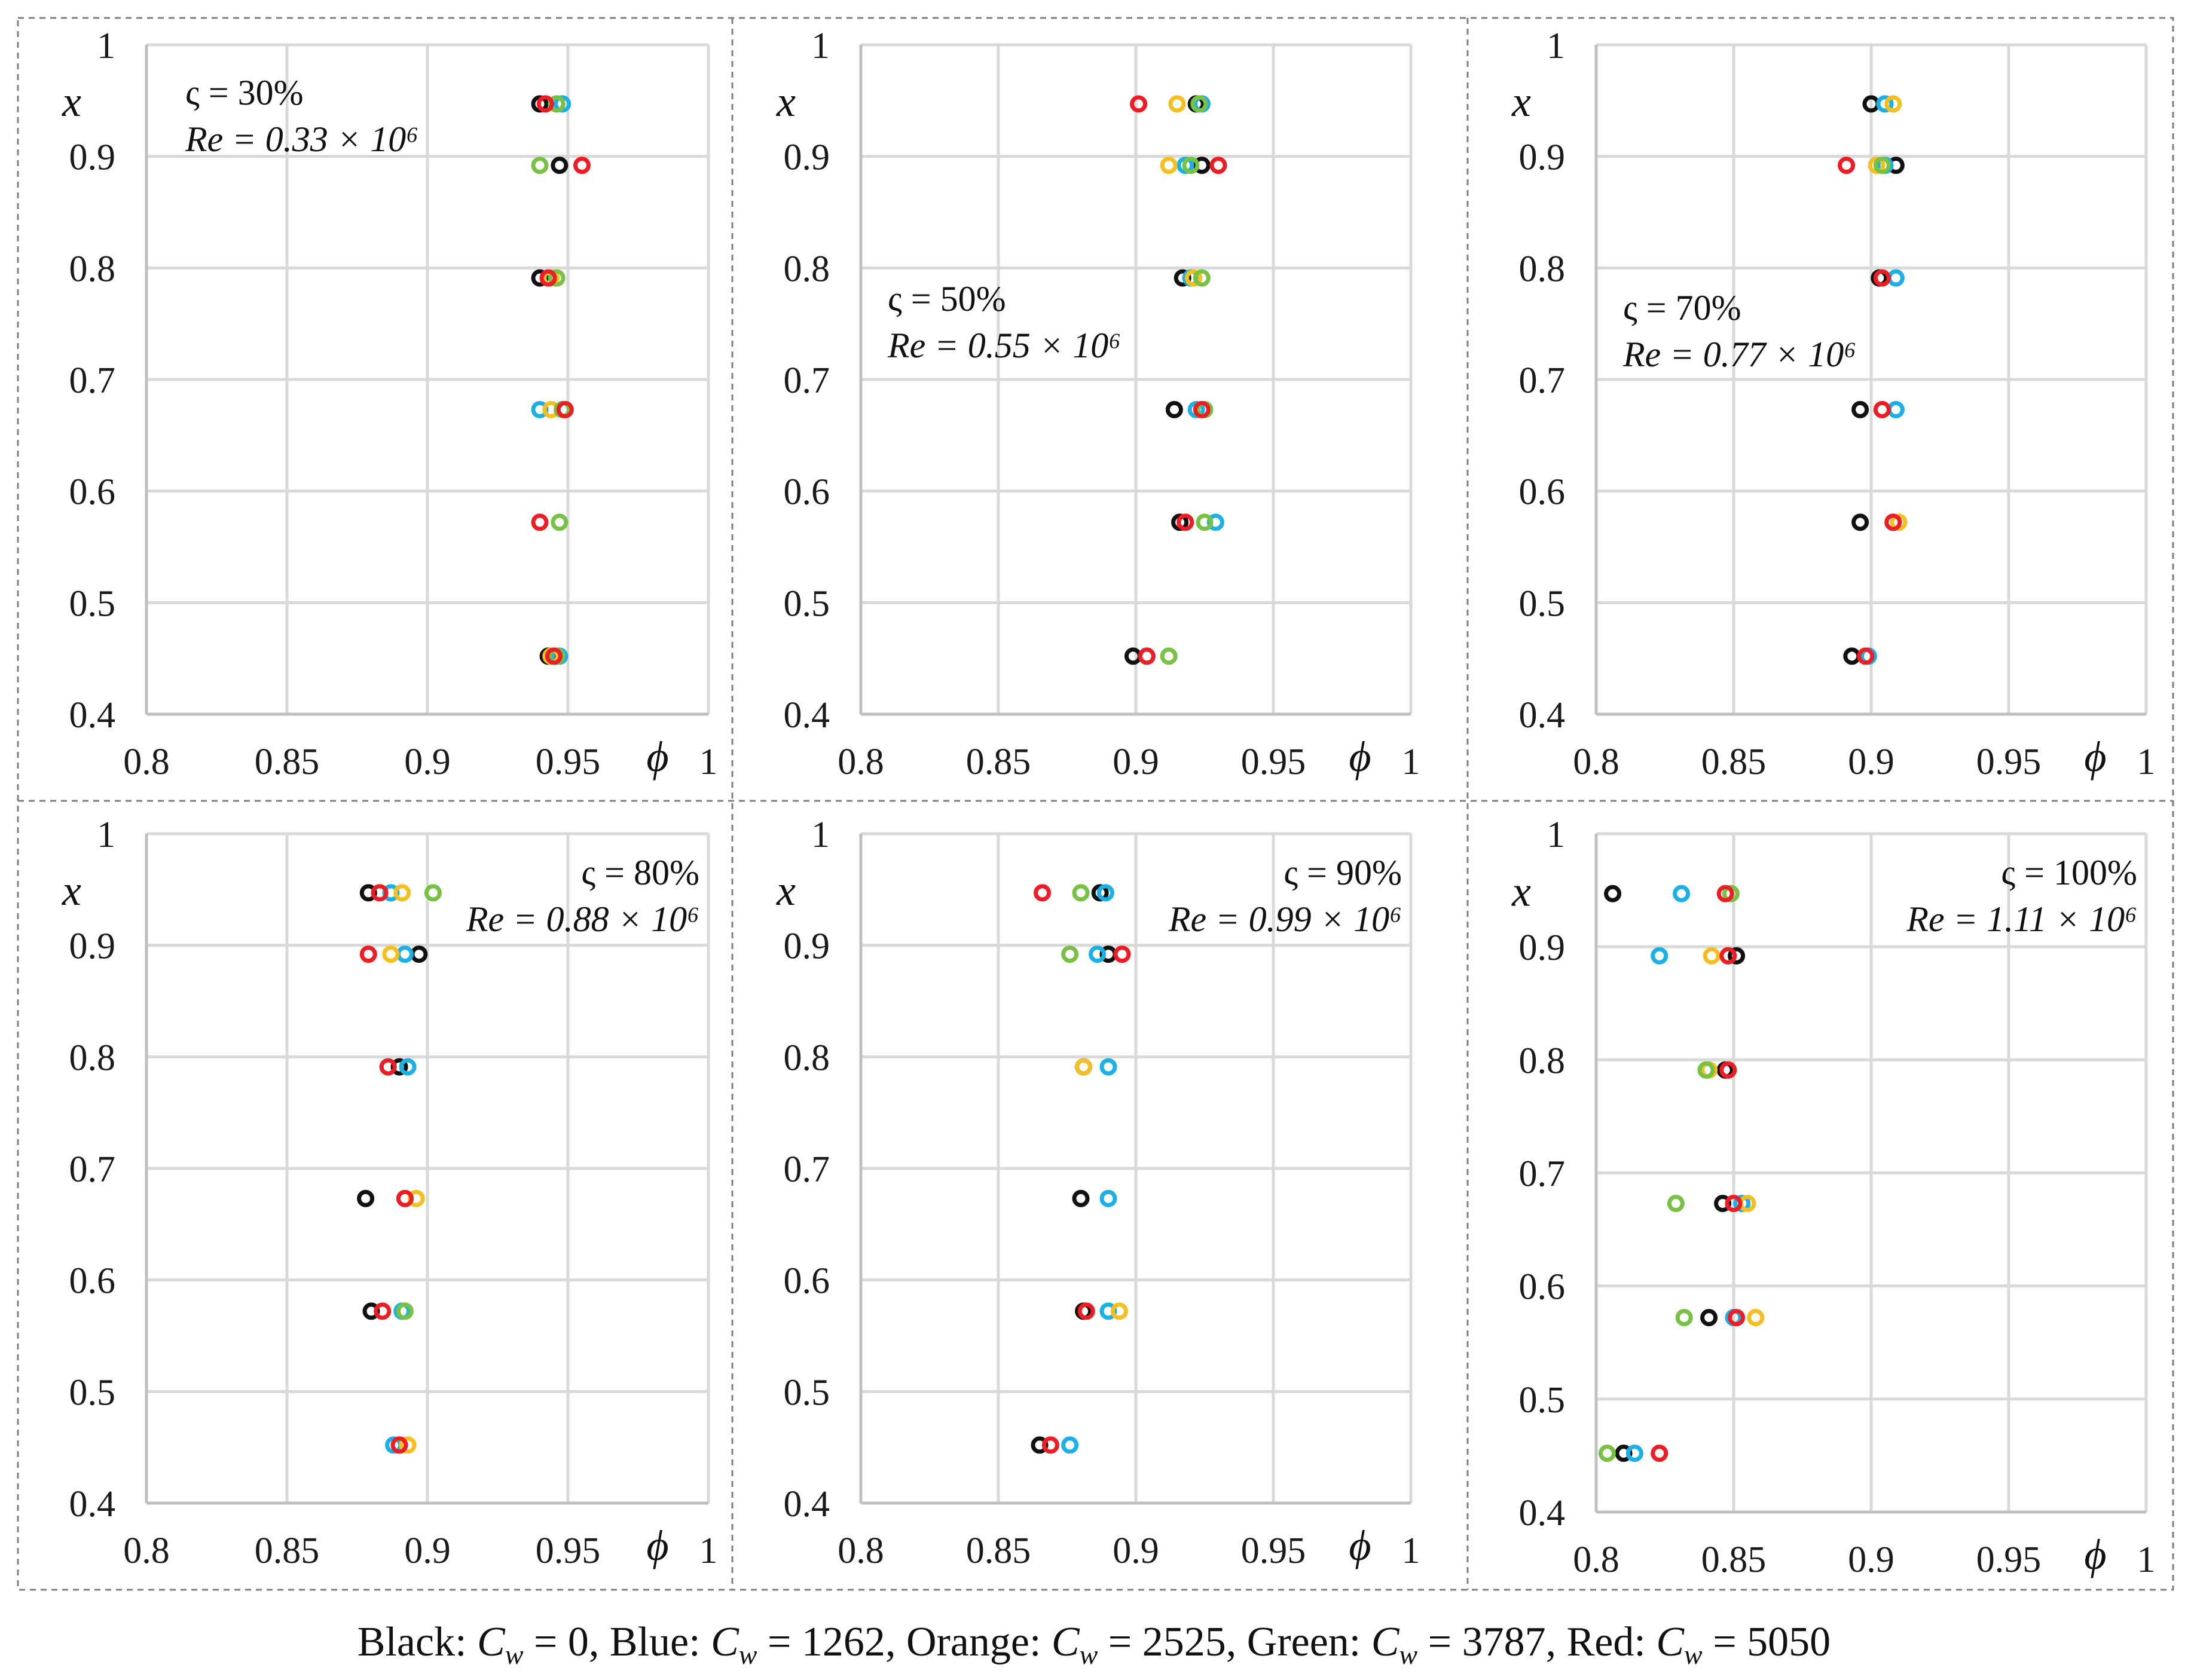 The width and height of the screenshot is (2188, 1680). What do you see at coordinates (2069, 872) in the screenshot?
I see `varsigma-annotation: ς = 100%` at bounding box center [2069, 872].